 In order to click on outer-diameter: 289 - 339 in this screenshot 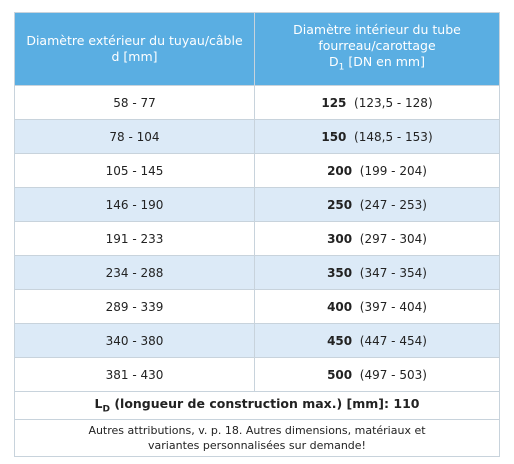, I will do `click(134, 306)`.